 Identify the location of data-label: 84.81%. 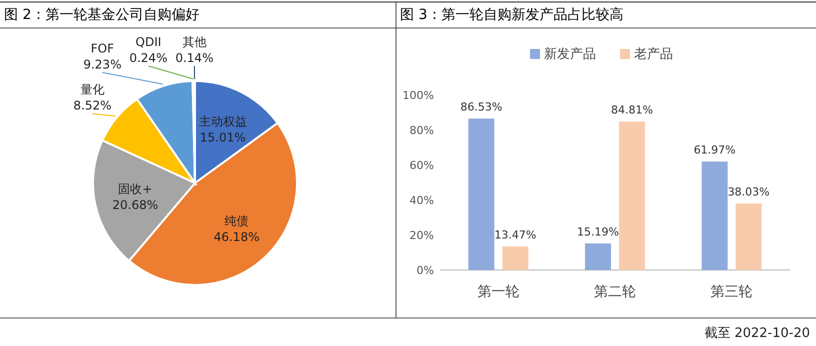
(632, 110).